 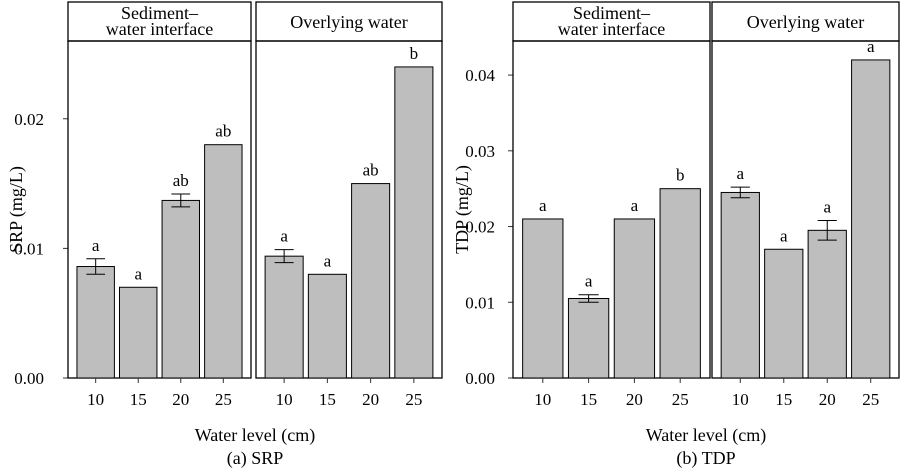 What do you see at coordinates (16, 209) in the screenshot?
I see `y-axis-label: SRP (mg/L)` at bounding box center [16, 209].